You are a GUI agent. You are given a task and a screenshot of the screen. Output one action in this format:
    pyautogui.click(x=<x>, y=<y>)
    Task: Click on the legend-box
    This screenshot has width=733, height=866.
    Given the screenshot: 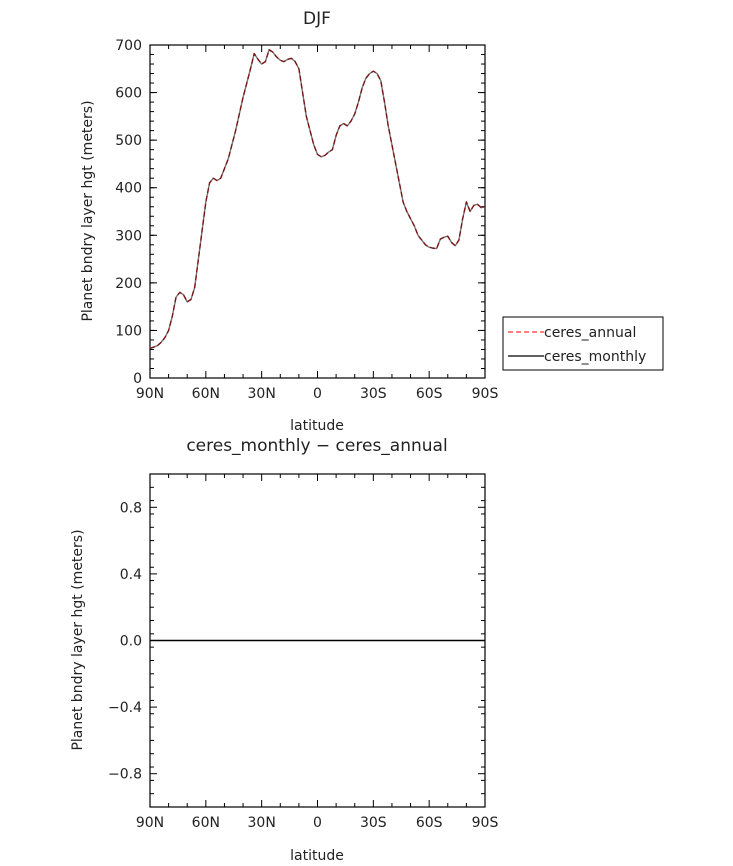 What is the action you would take?
    pyautogui.click(x=583, y=343)
    